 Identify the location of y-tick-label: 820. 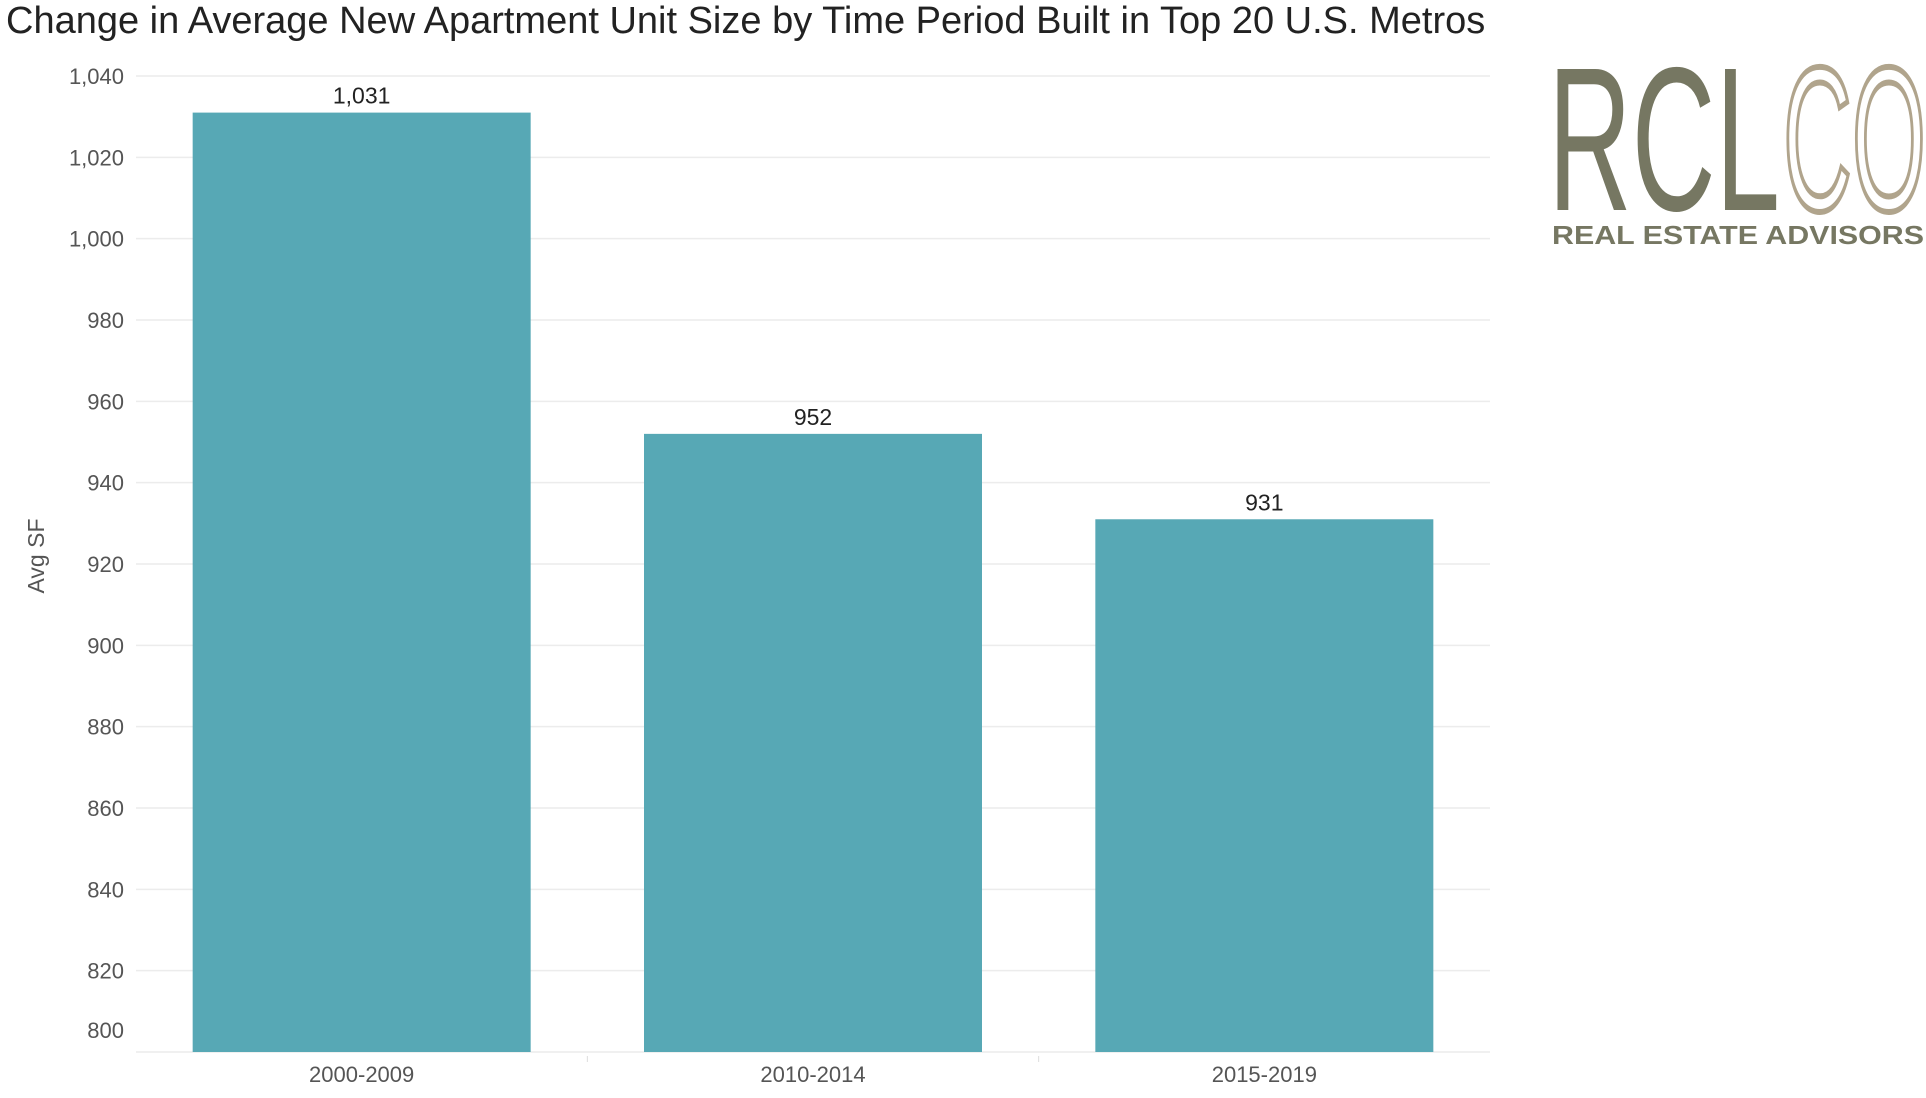
(105, 971).